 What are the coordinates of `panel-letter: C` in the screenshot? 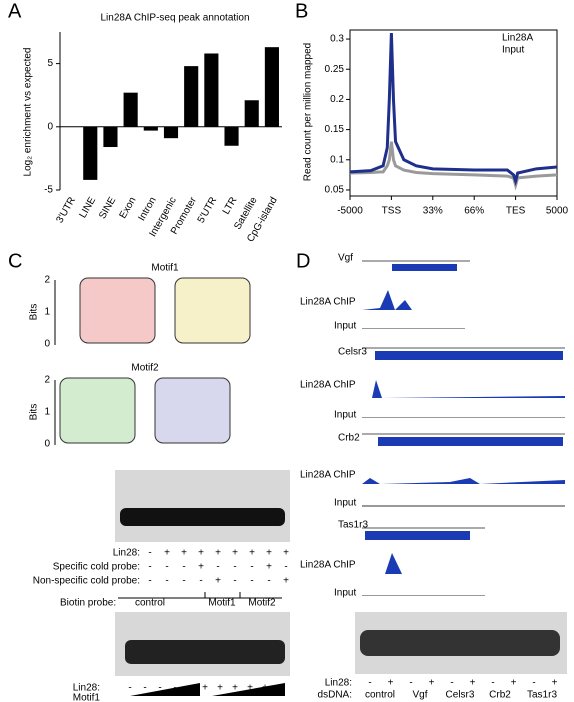 It's located at (15, 261).